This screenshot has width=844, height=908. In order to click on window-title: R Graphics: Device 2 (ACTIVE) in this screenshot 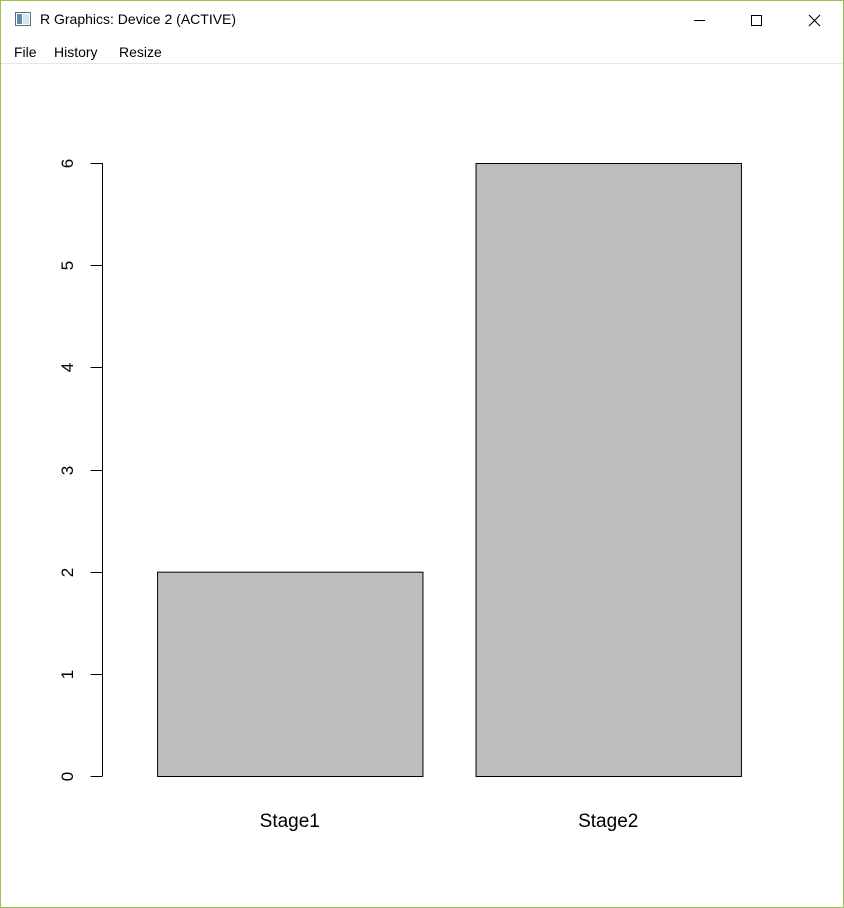, I will do `click(138, 19)`.